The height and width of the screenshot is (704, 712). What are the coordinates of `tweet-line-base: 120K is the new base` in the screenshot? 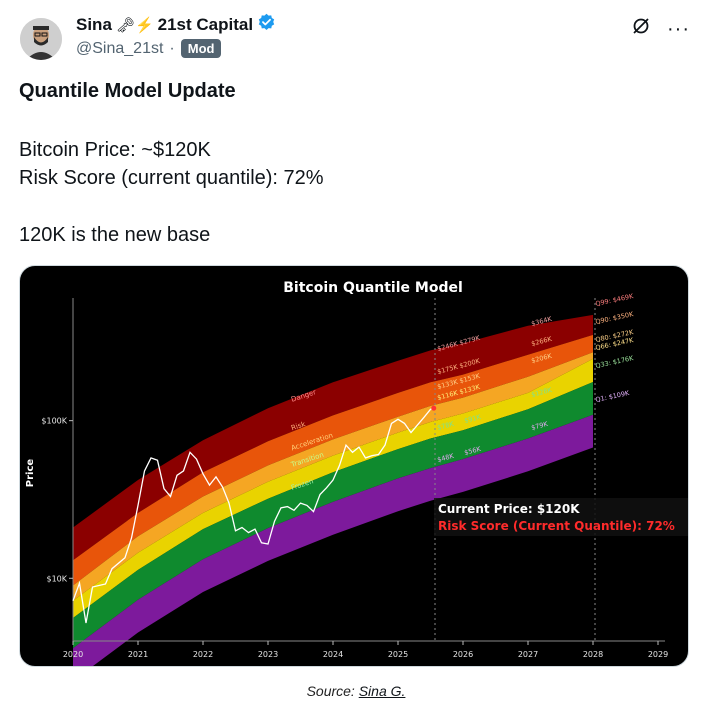 It's located at (115, 235).